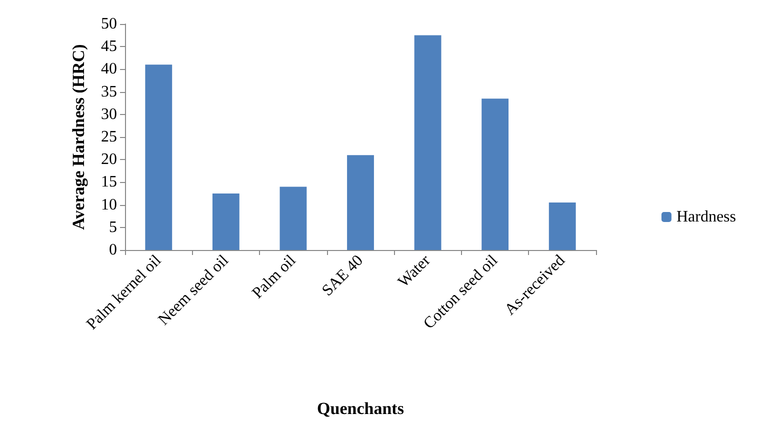 Image resolution: width=761 pixels, height=434 pixels. What do you see at coordinates (109, 91) in the screenshot?
I see `y-tick-label: 35` at bounding box center [109, 91].